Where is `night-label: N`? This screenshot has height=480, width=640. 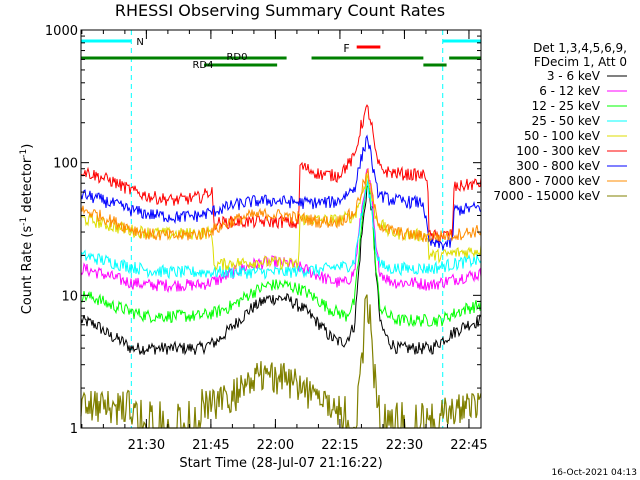
night-label: N is located at coordinates (139, 42).